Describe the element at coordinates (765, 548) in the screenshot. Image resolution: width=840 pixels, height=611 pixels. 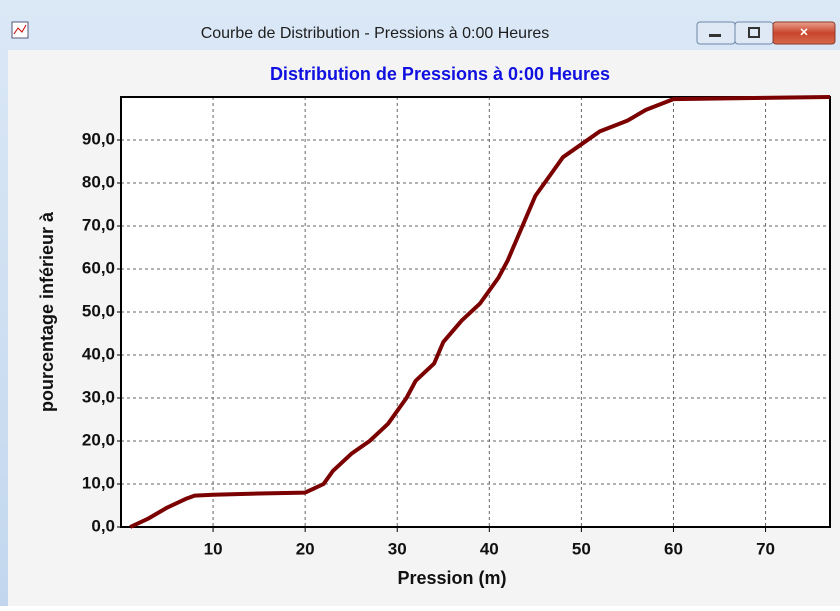
I see `x-tick-label: 70` at that location.